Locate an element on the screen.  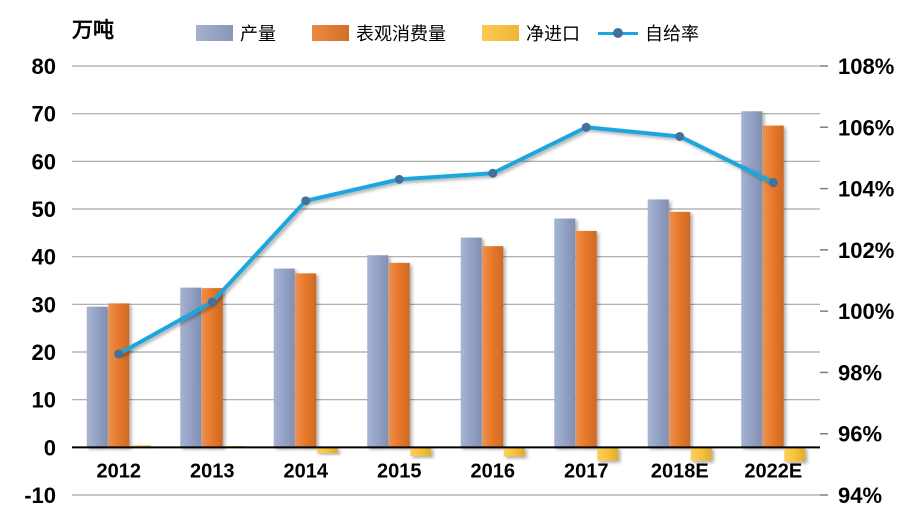
right-axis-label: 100% is located at coordinates (866, 311).